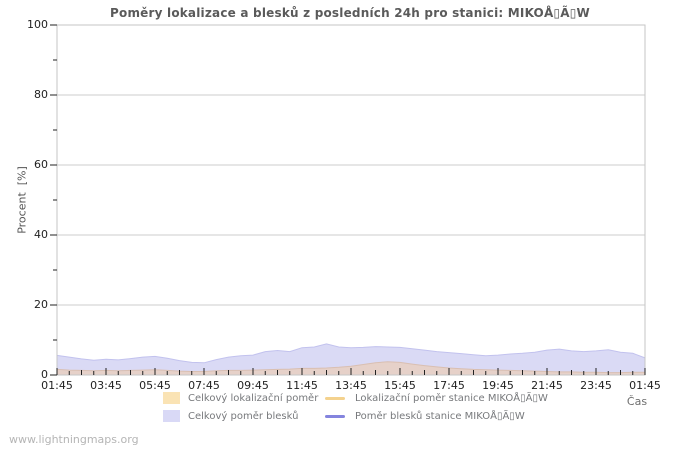  What do you see at coordinates (547, 385) in the screenshot?
I see `x-axis-tick-label: 21:45` at bounding box center [547, 385].